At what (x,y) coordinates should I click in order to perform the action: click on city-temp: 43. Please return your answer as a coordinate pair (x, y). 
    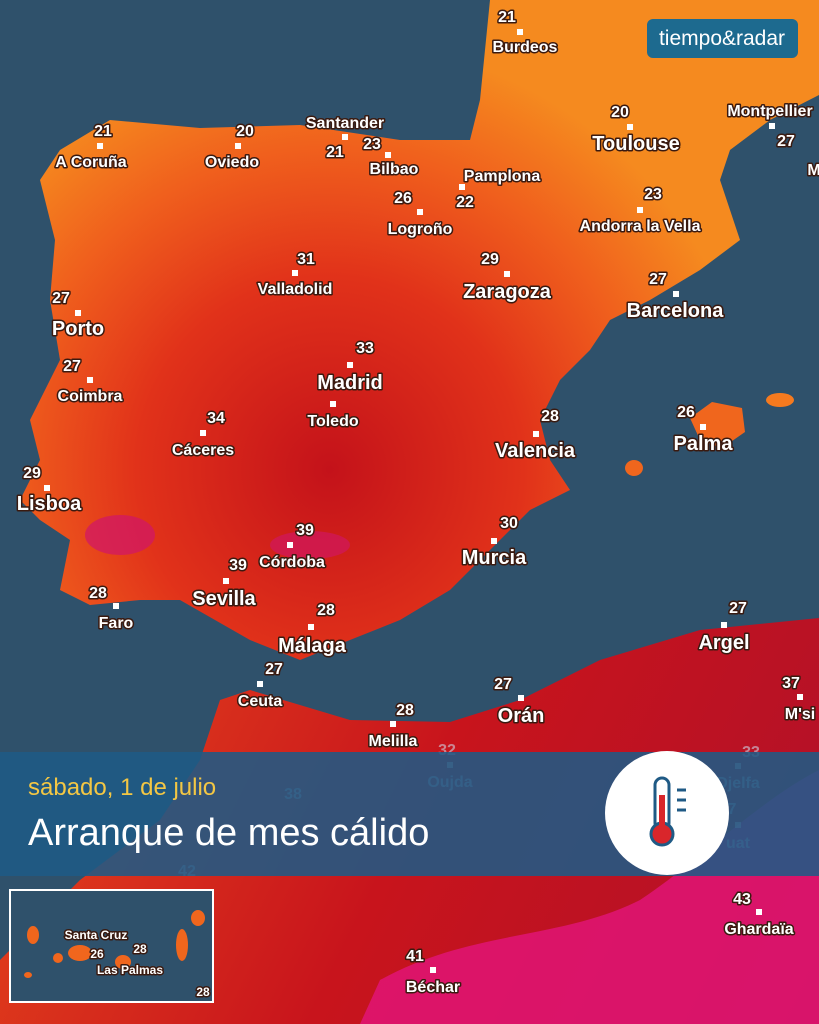
    Looking at the image, I should click on (742, 899).